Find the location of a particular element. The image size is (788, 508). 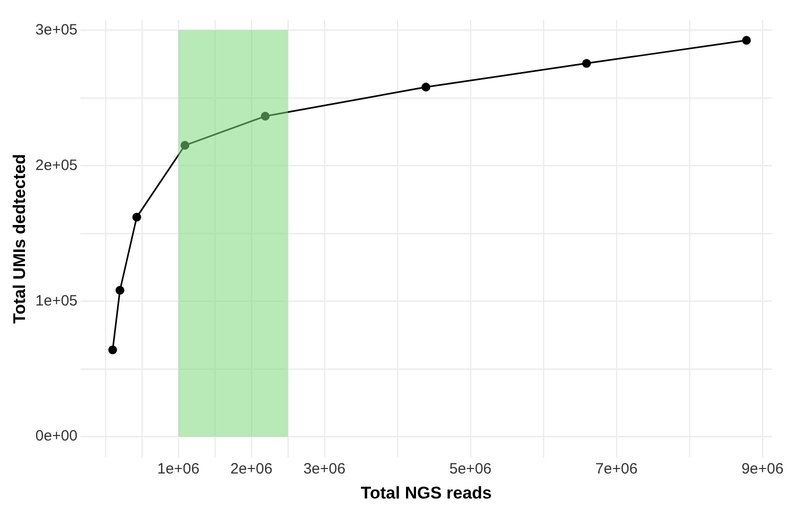

x-tick-label: 2e+06 is located at coordinates (251, 469).